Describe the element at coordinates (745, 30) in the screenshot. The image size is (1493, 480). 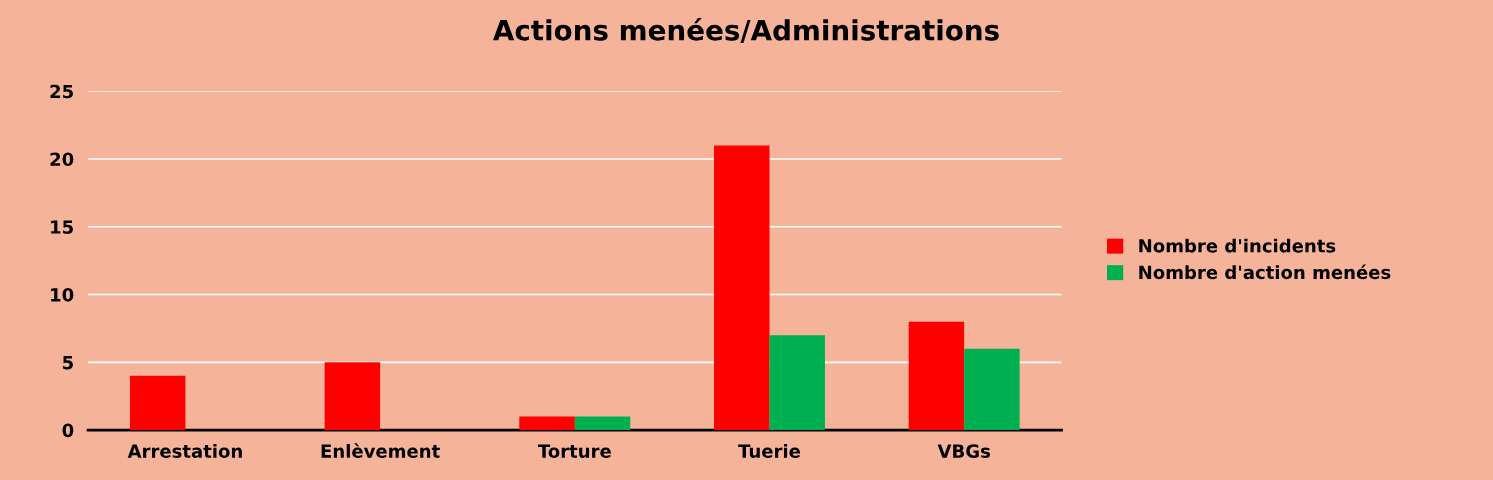
I see `chart-title: Actions menées/Administrations` at that location.